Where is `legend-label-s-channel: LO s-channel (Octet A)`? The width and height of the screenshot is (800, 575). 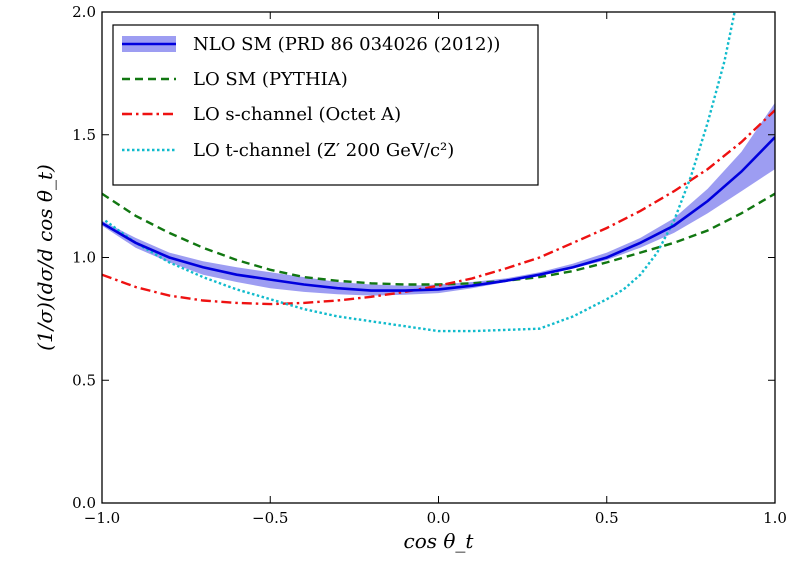
legend-label-s-channel: LO s-channel (Octet A) is located at coordinates (297, 114).